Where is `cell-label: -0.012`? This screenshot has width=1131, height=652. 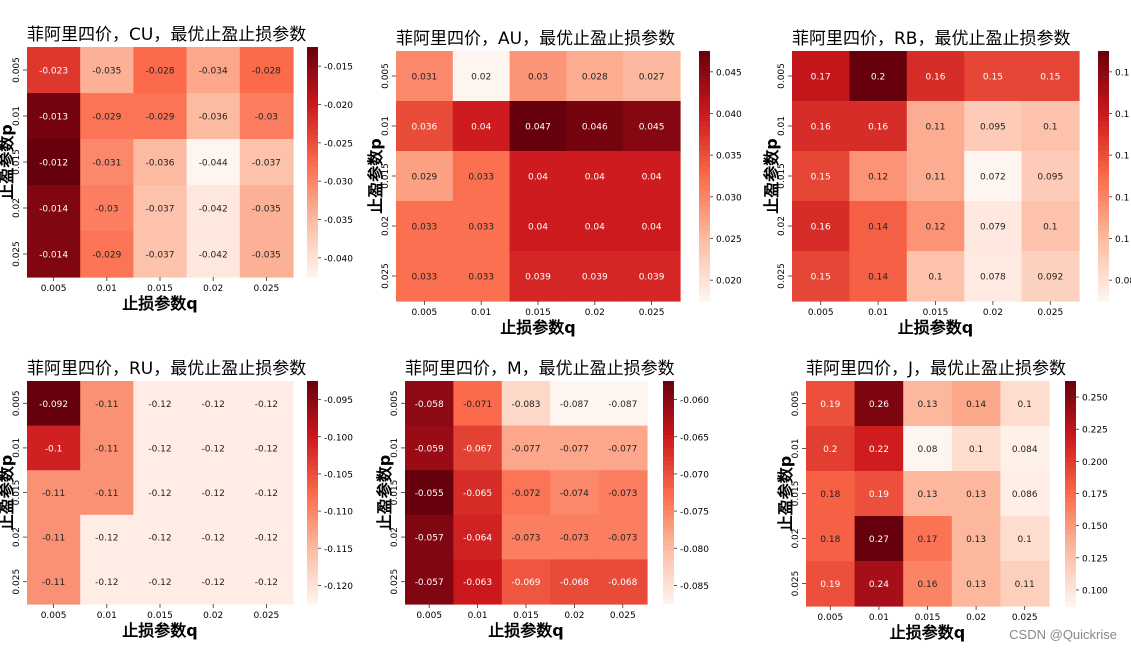 cell-label: -0.012 is located at coordinates (53, 164).